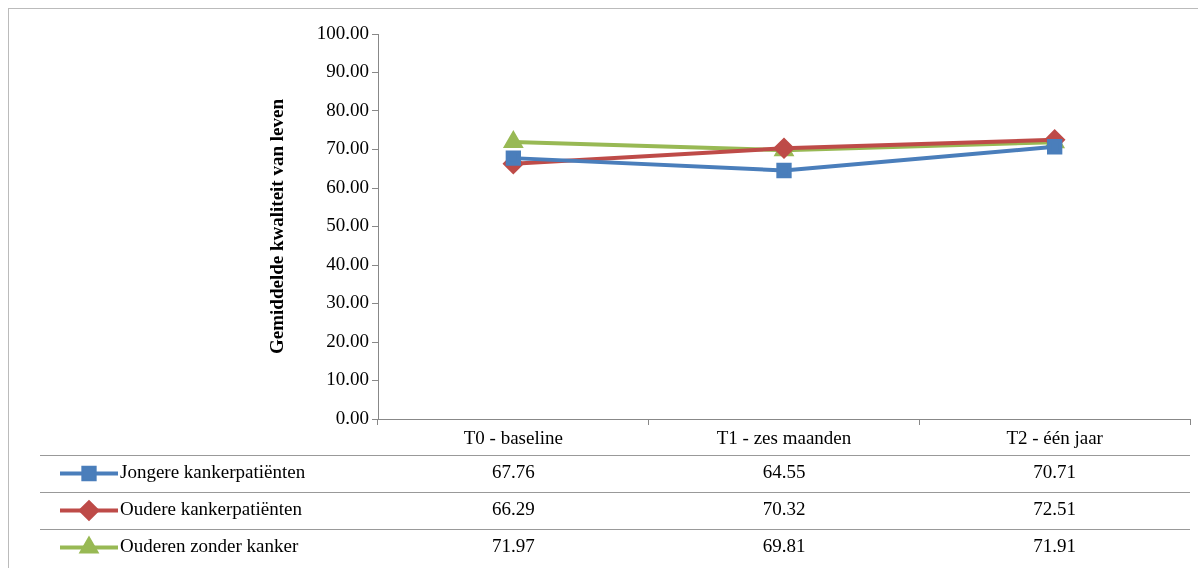 This screenshot has width=1204, height=571. Describe the element at coordinates (211, 509) in the screenshot. I see `legend-label: Oudere kankerpatiënten` at that location.